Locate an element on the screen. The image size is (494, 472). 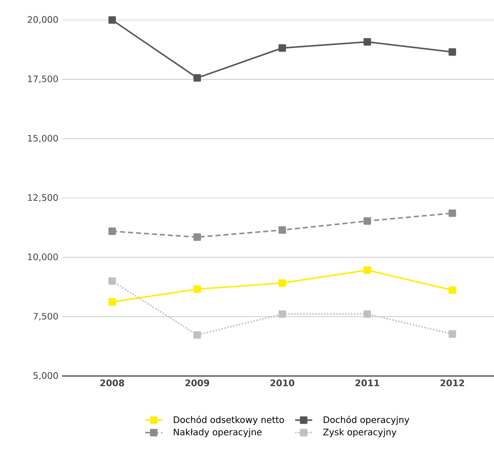
legend-label: Zysk operacyjny is located at coordinates (359, 433).